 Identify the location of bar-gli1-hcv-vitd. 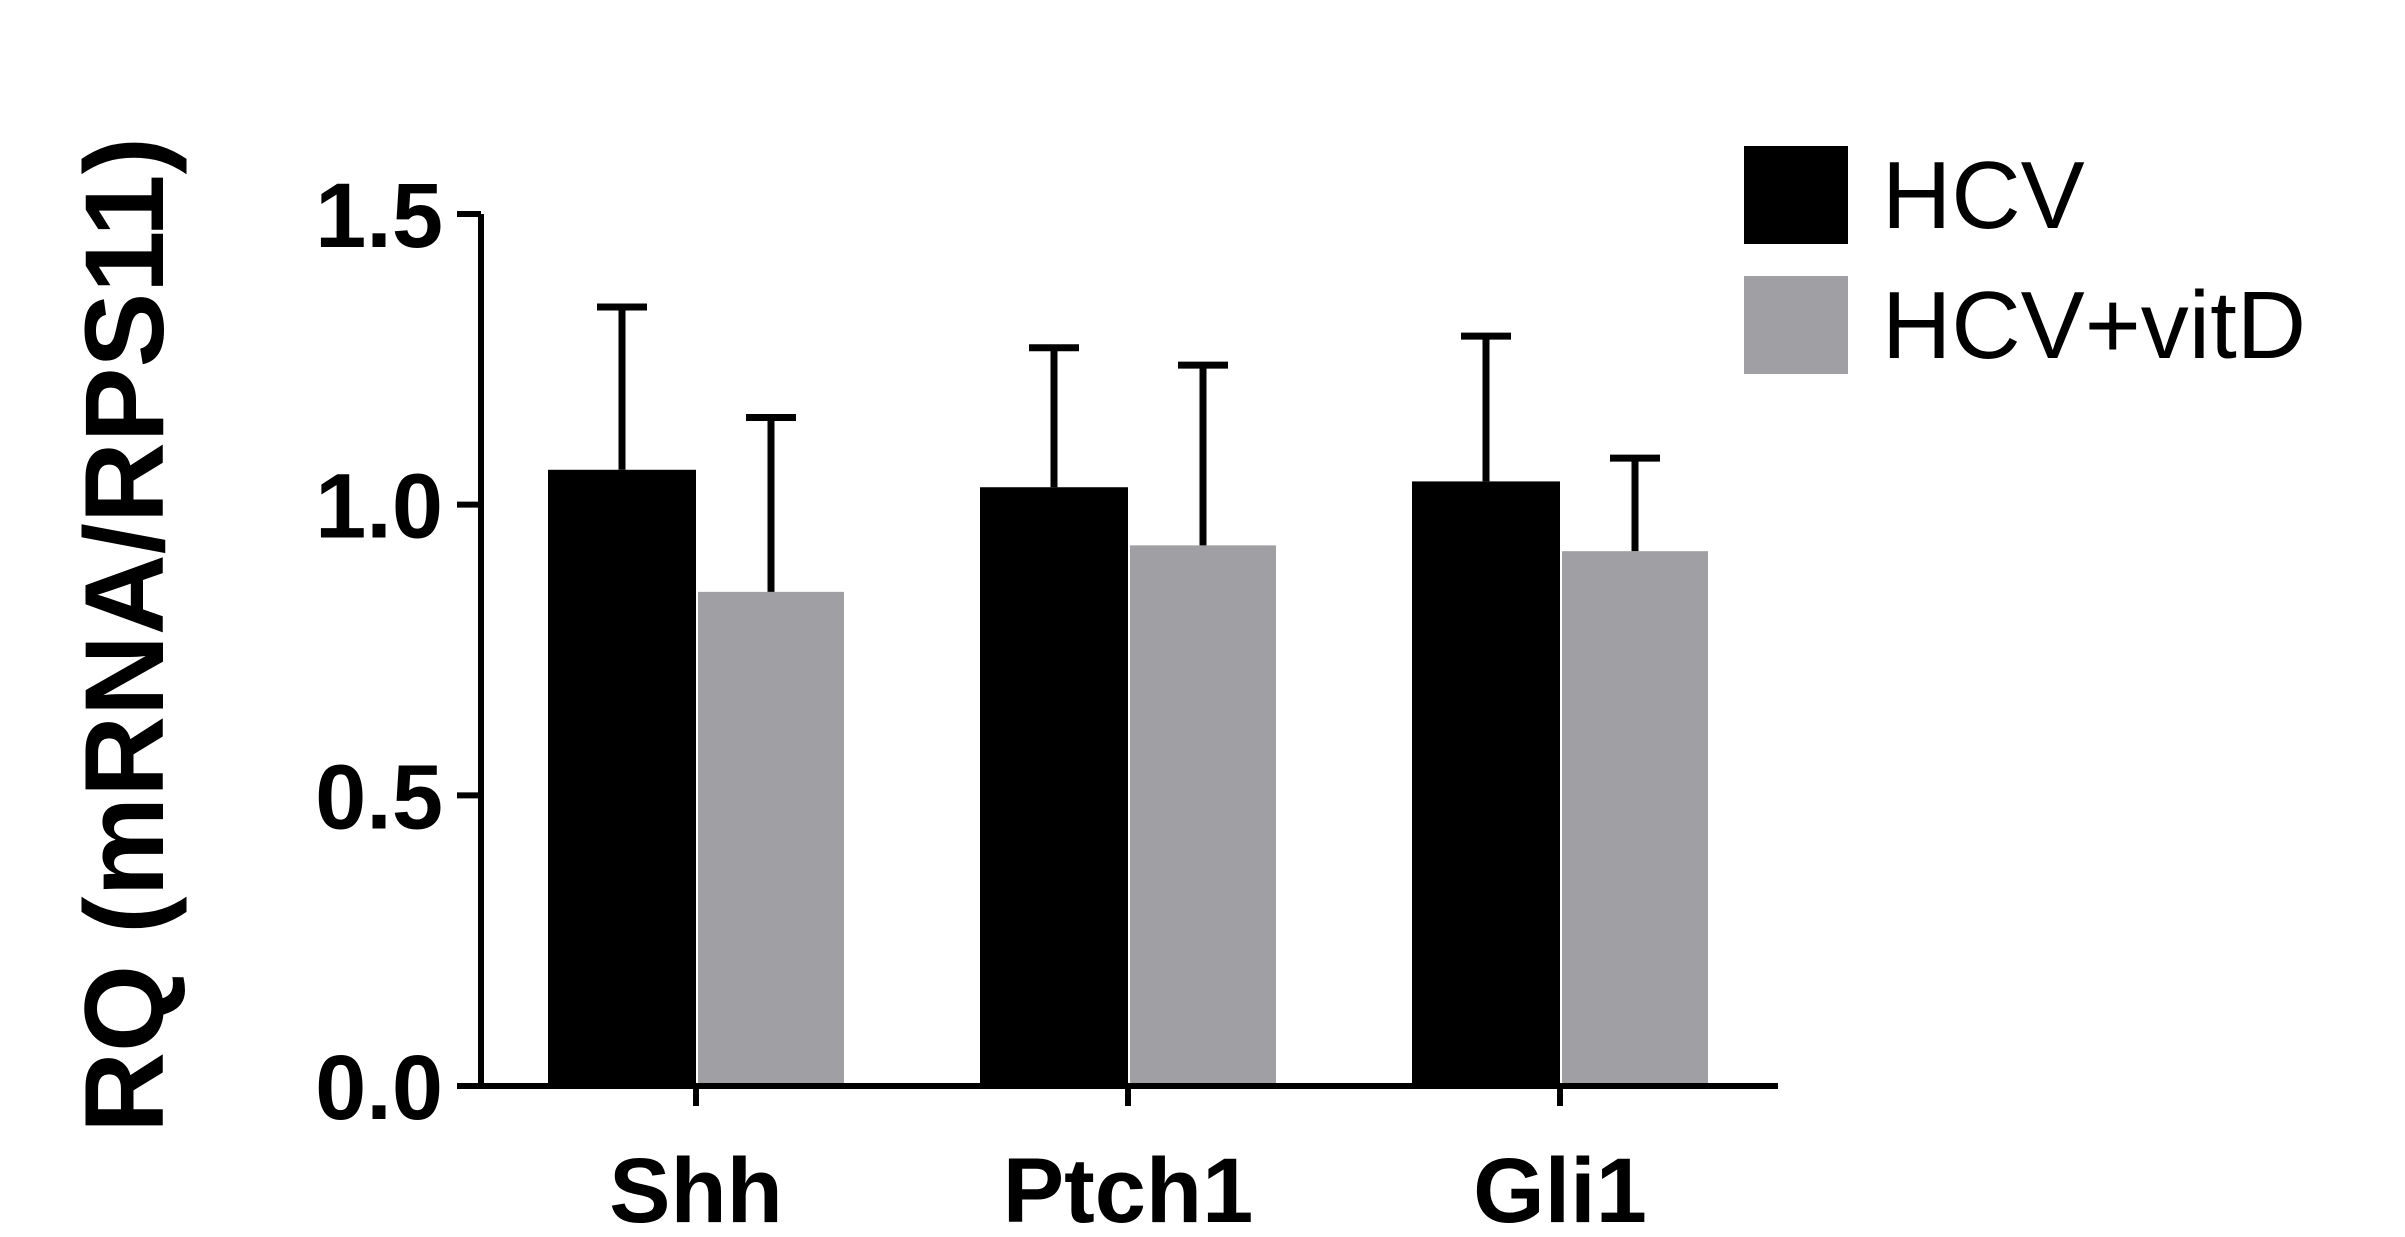
(1635, 818).